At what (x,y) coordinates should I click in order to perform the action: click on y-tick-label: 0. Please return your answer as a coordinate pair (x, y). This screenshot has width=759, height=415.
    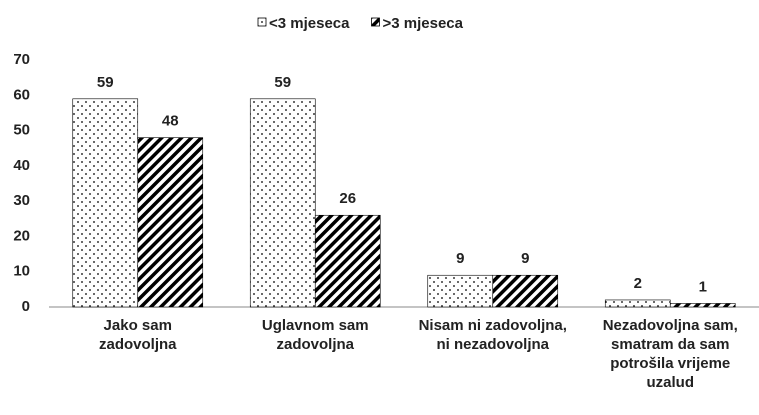
    Looking at the image, I should click on (26, 306).